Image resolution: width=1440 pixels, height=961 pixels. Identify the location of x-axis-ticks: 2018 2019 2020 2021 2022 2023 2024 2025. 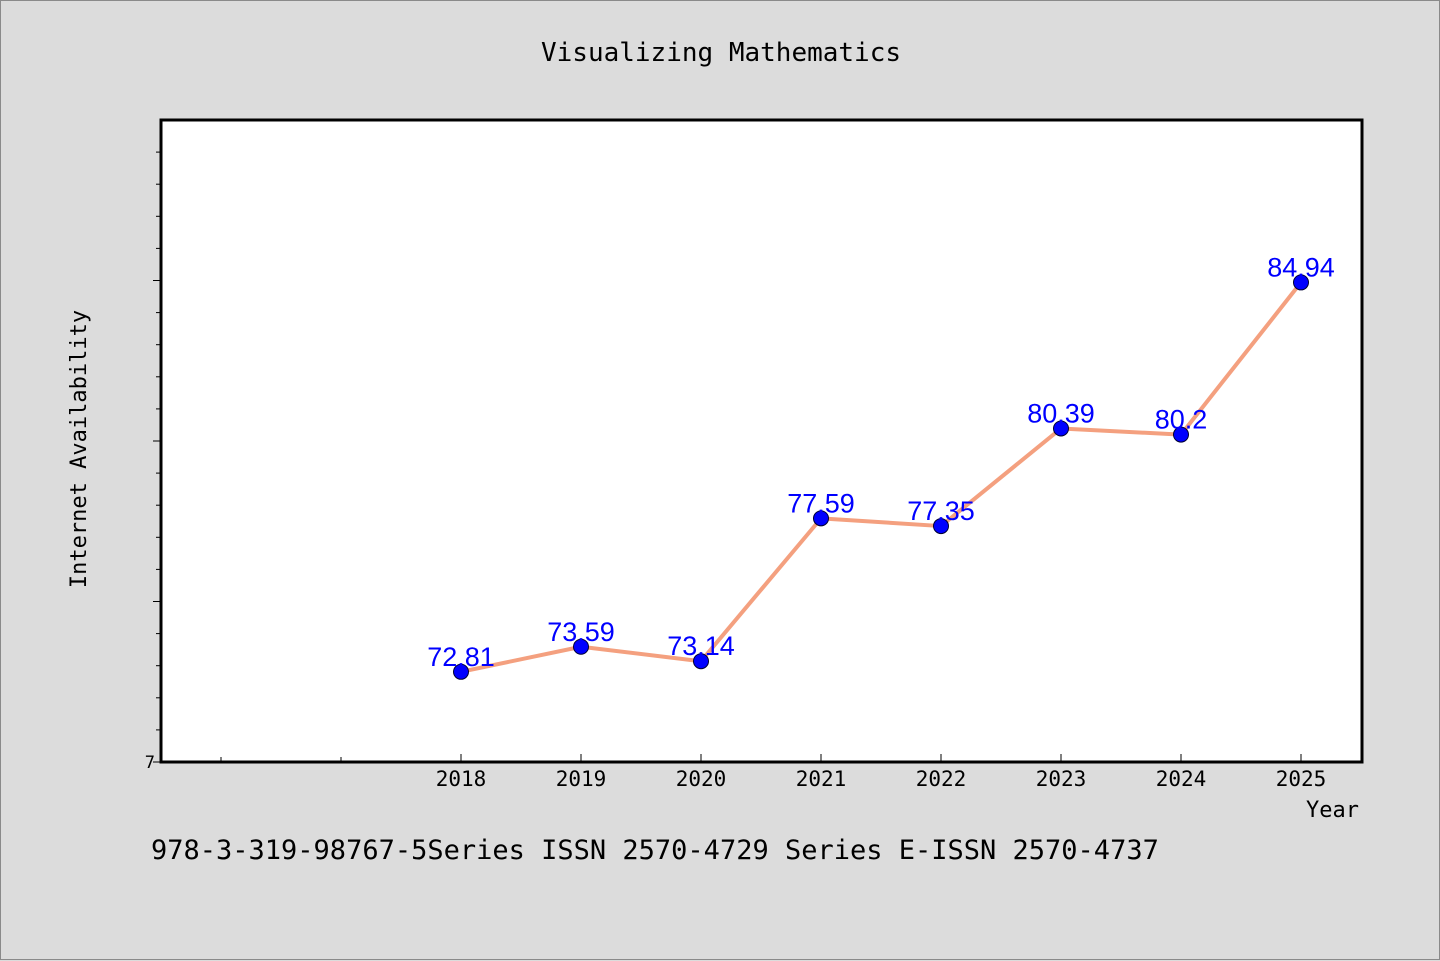
(773, 772).